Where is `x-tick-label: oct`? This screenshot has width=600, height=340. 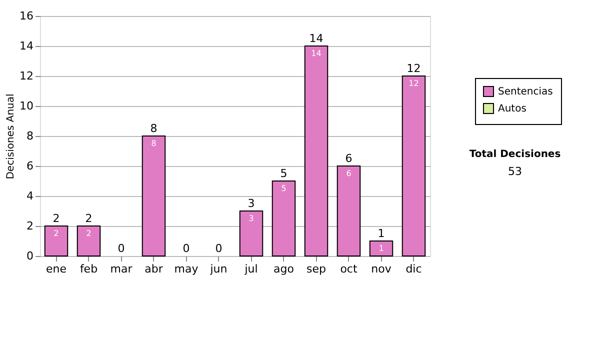
x-tick-label: oct is located at coordinates (349, 269).